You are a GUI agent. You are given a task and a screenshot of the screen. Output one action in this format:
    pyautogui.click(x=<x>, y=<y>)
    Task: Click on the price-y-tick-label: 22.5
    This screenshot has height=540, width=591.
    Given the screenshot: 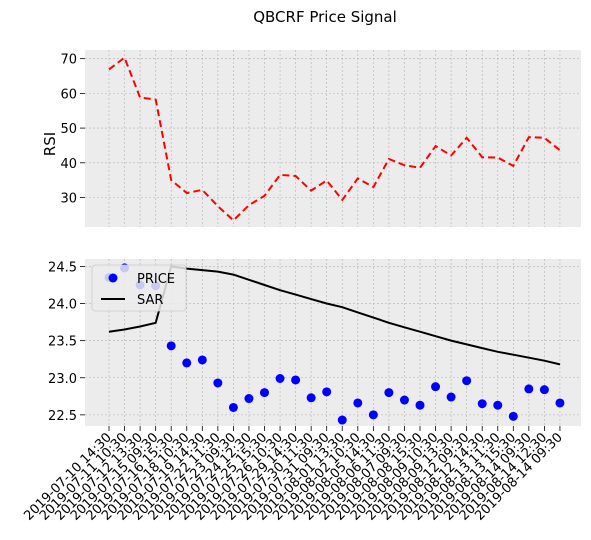 What is the action you would take?
    pyautogui.click(x=62, y=416)
    